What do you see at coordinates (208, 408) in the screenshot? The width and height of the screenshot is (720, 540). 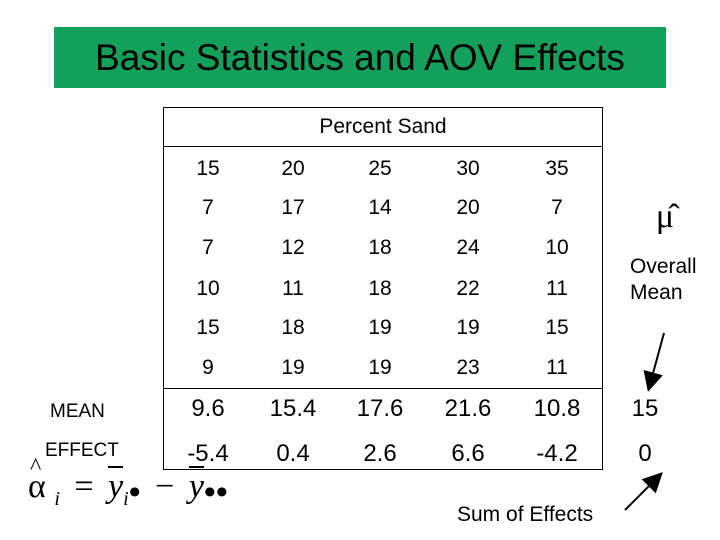 I see `mean-value: 9.6` at bounding box center [208, 408].